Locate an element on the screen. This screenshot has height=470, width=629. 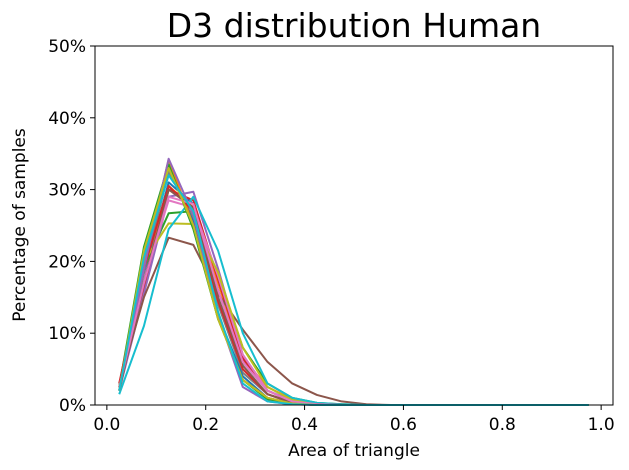
y-tick-label: 40% is located at coordinates (67, 119).